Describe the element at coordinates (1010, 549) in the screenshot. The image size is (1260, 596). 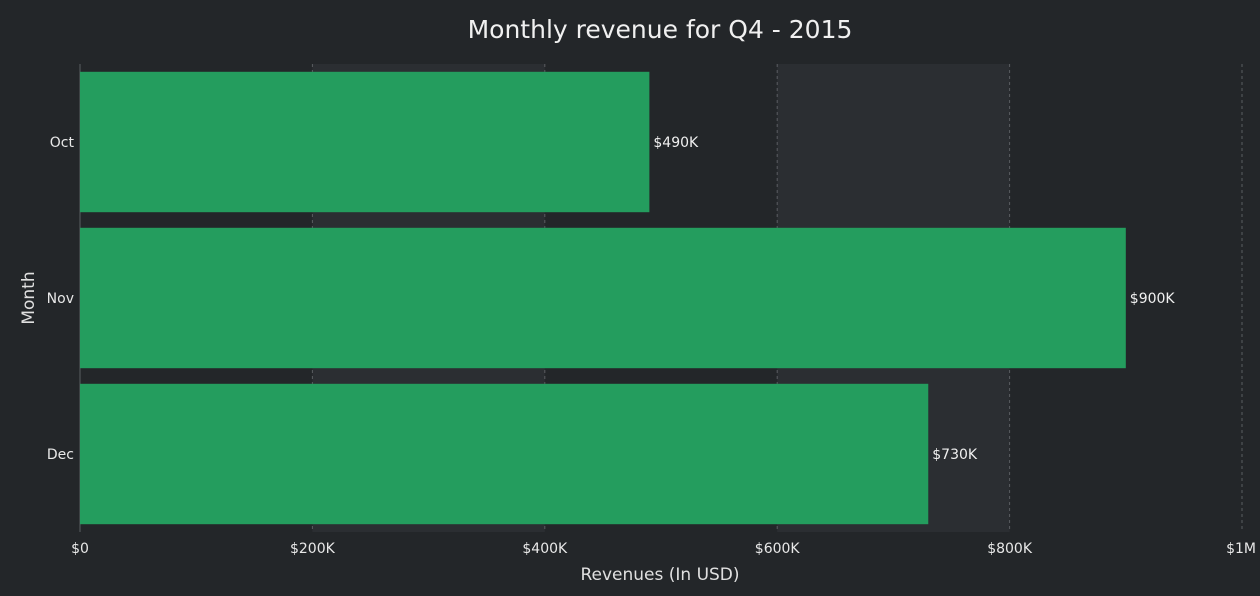
I see `x-tick-label-4: $800K` at that location.